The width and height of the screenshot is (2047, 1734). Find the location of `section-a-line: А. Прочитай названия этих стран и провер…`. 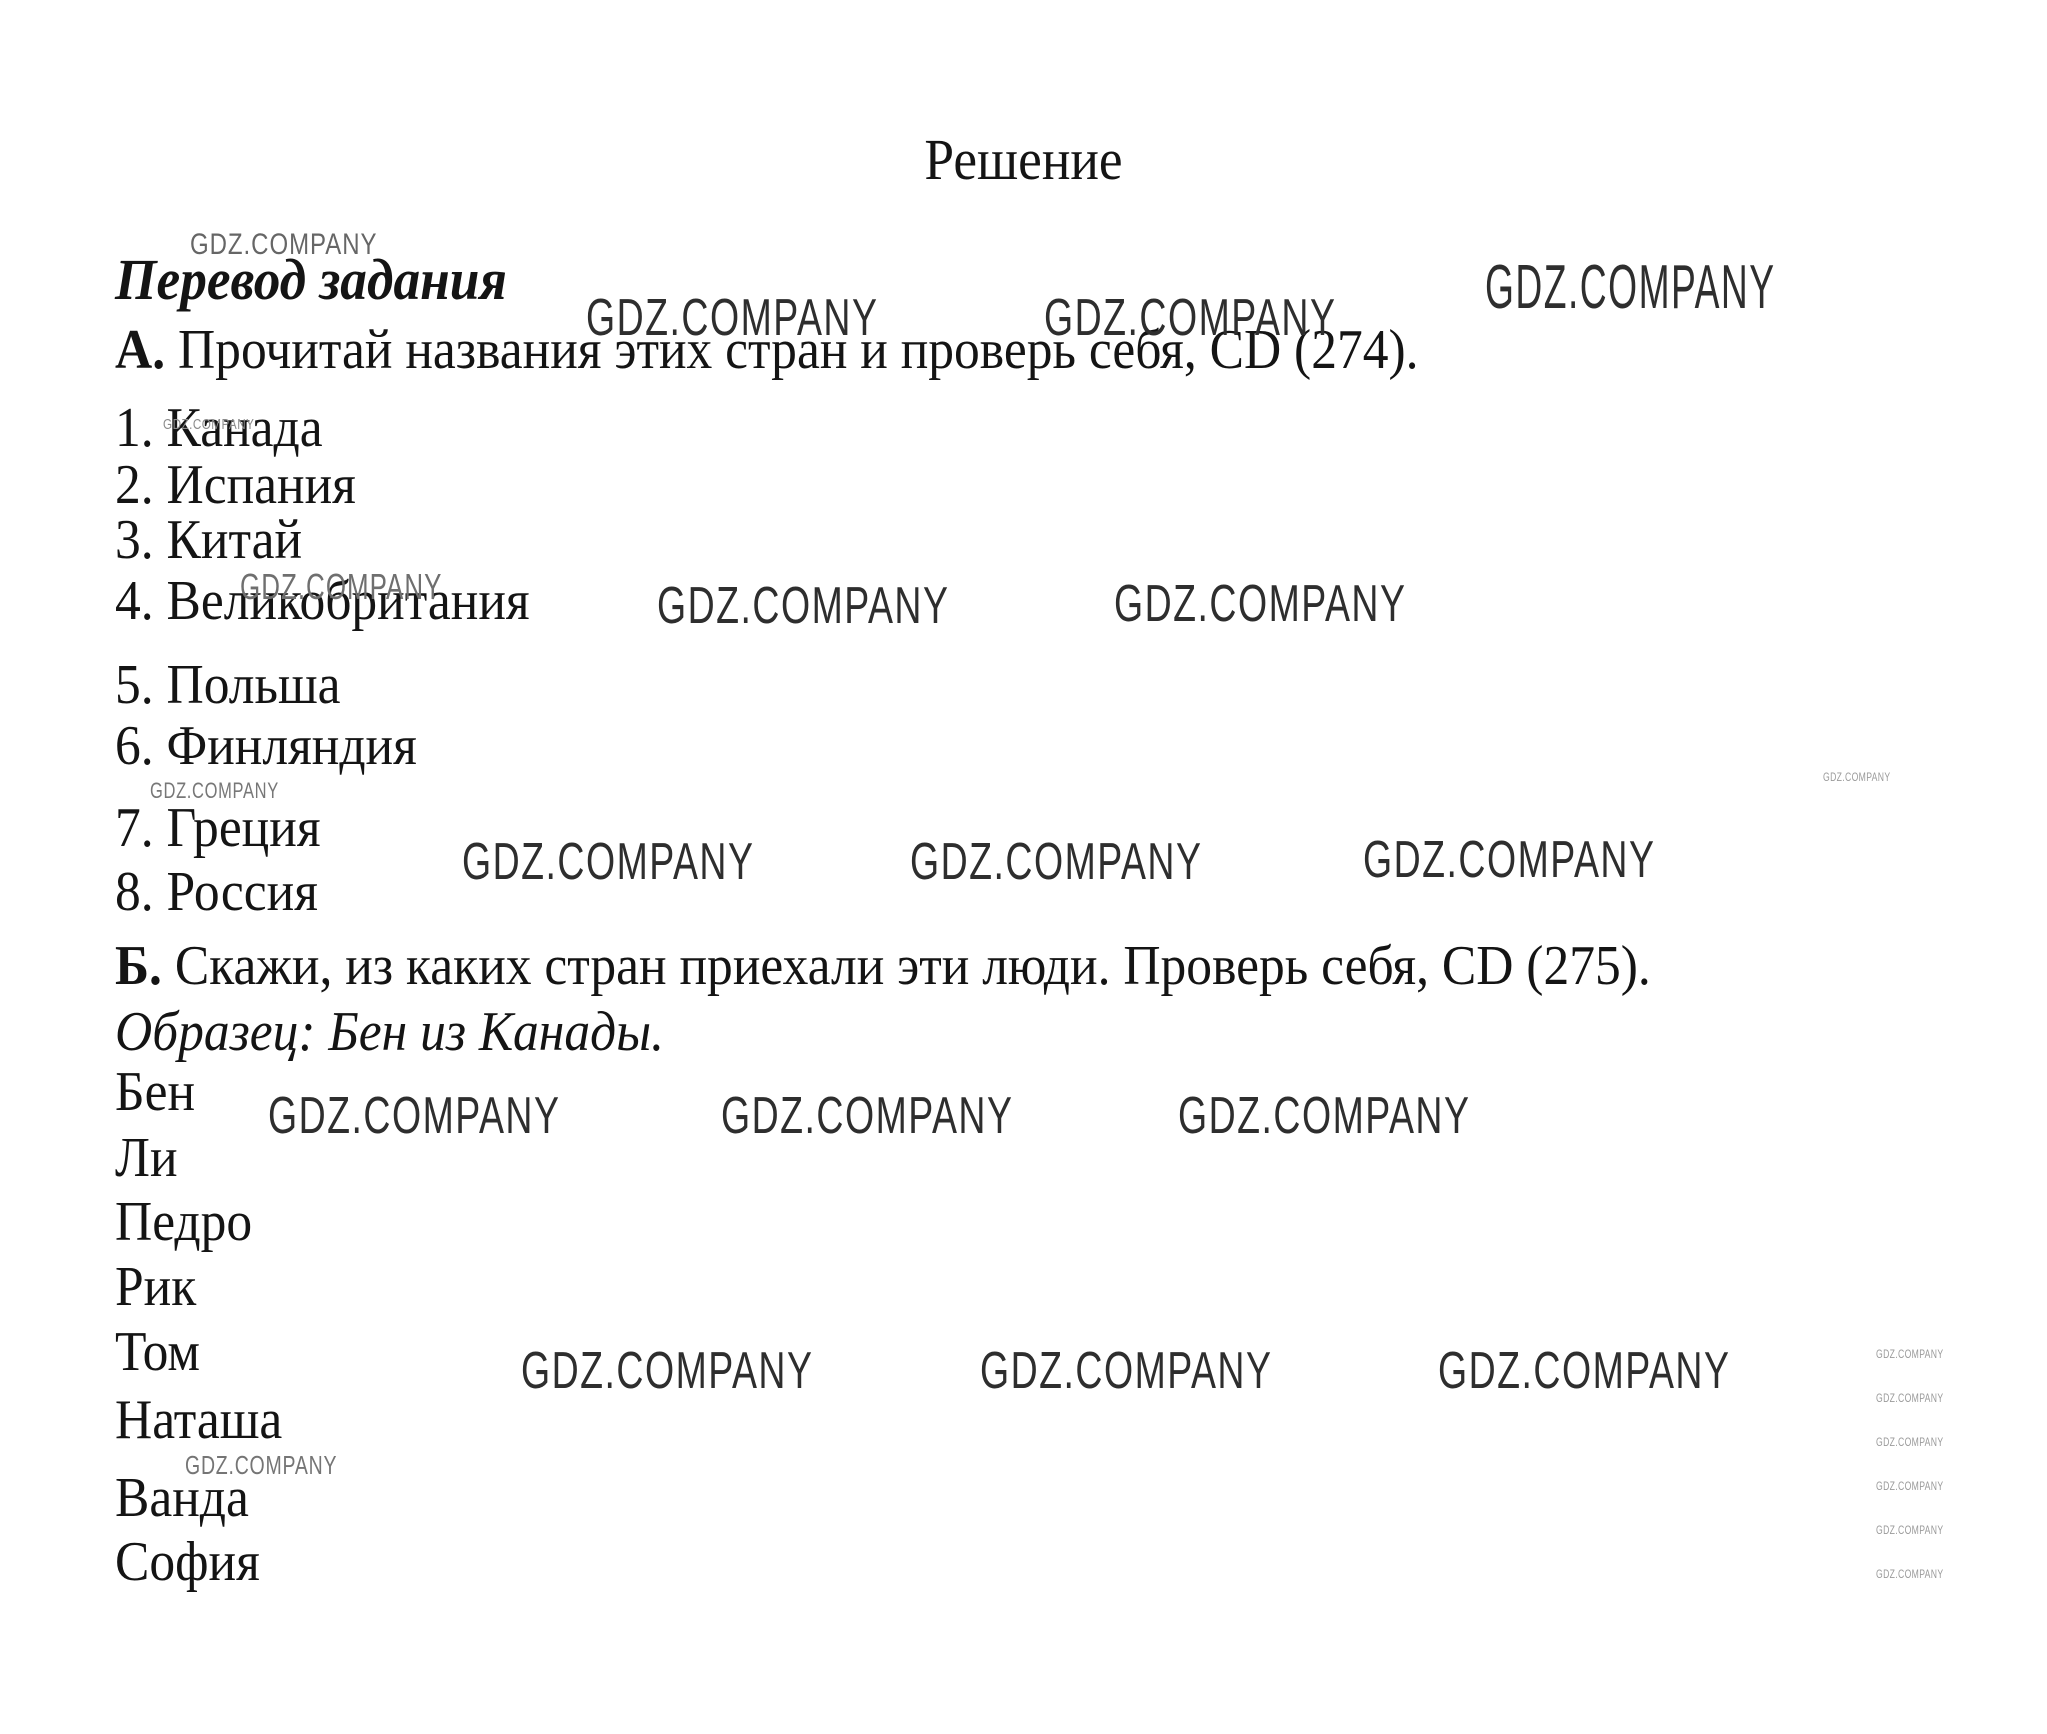

section-a-line: А. Прочитай названия этих стран и провер… is located at coordinates (767, 350).